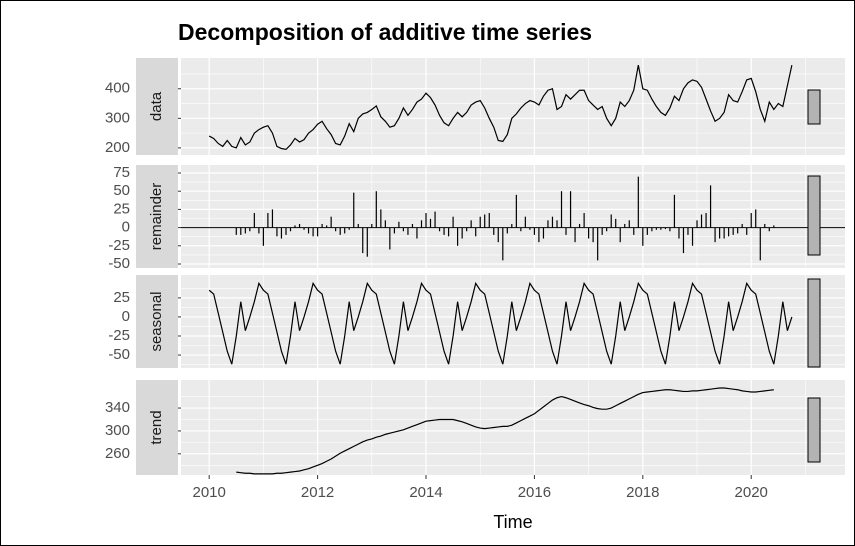  What do you see at coordinates (117, 407) in the screenshot?
I see `y-tick-label: 340` at bounding box center [117, 407].